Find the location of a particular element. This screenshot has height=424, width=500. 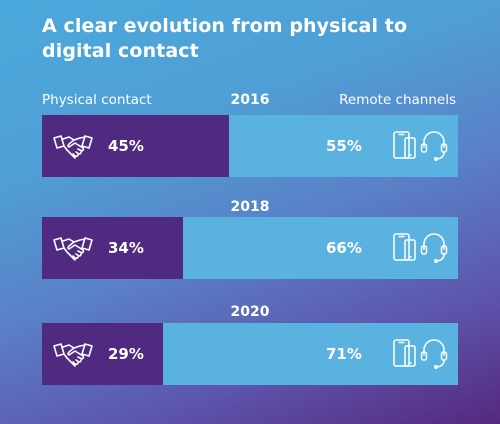

bar-row-2016: 45% 55% is located at coordinates (250, 146).